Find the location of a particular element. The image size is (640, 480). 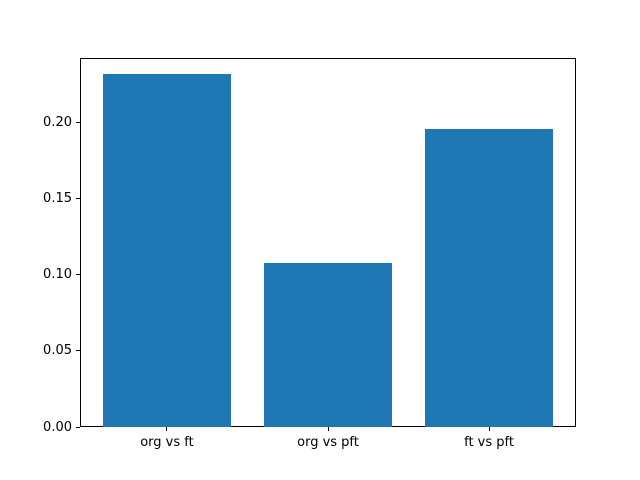

y-tick-label: 0.20 is located at coordinates (57, 123).